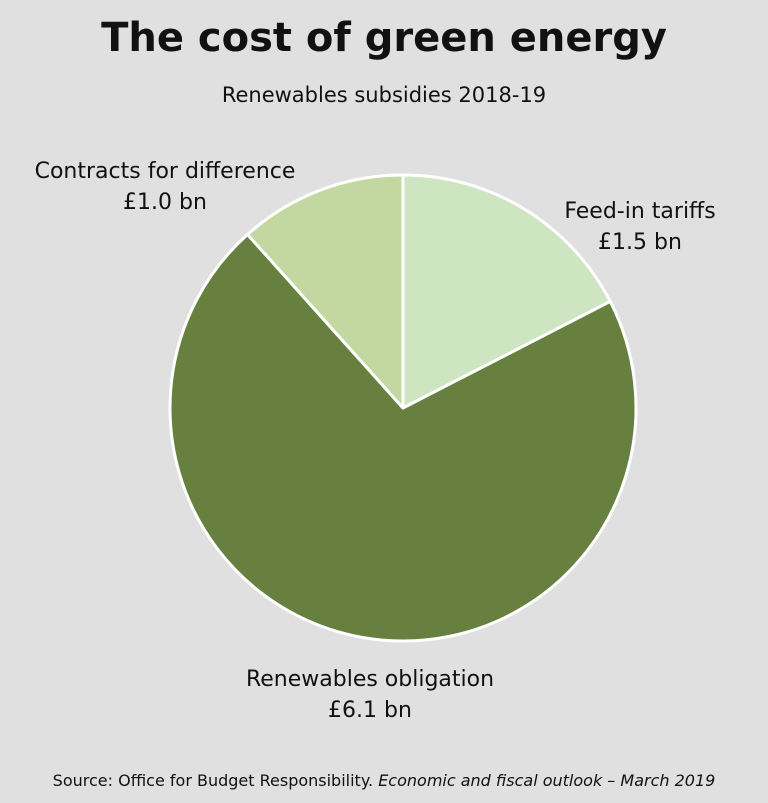 The image size is (768, 803). Describe the element at coordinates (384, 95) in the screenshot. I see `chart-subtitle: Renewables subsidies 2018-19` at that location.